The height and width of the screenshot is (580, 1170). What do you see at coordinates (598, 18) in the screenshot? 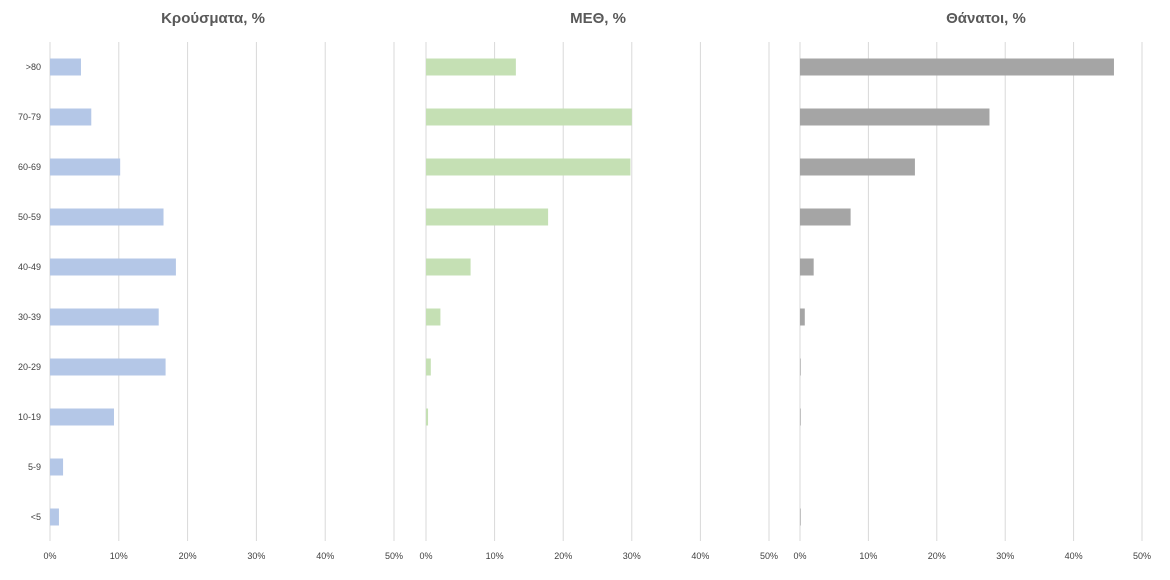
I see `chart-title: ΜΕΘ, %` at bounding box center [598, 18].